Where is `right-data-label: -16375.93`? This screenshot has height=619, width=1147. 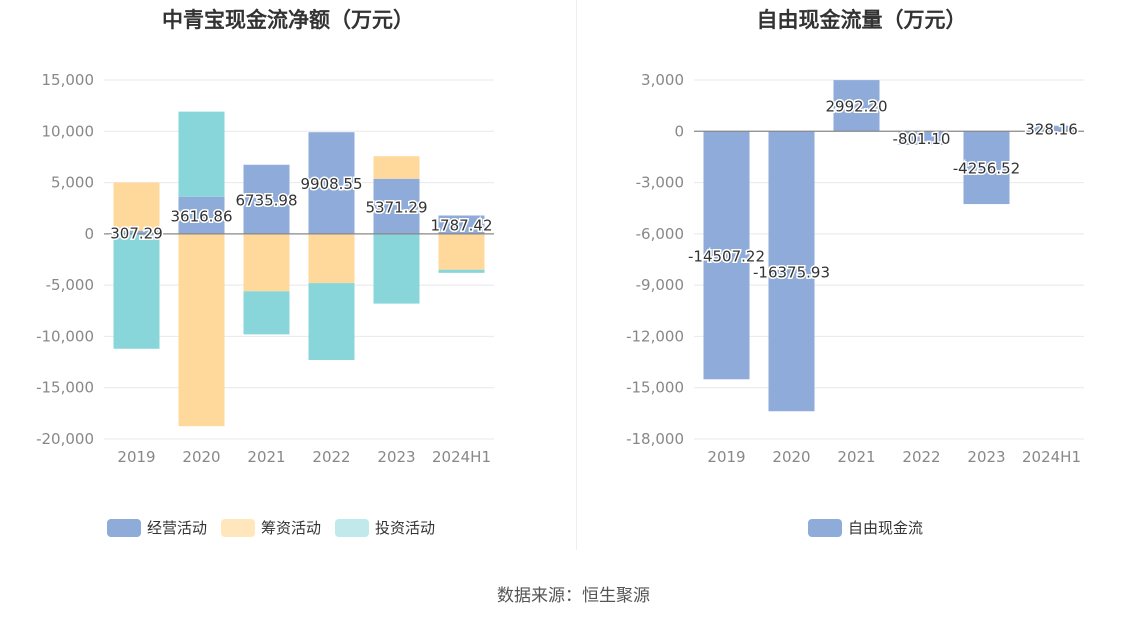 right-data-label: -16375.93 is located at coordinates (791, 272).